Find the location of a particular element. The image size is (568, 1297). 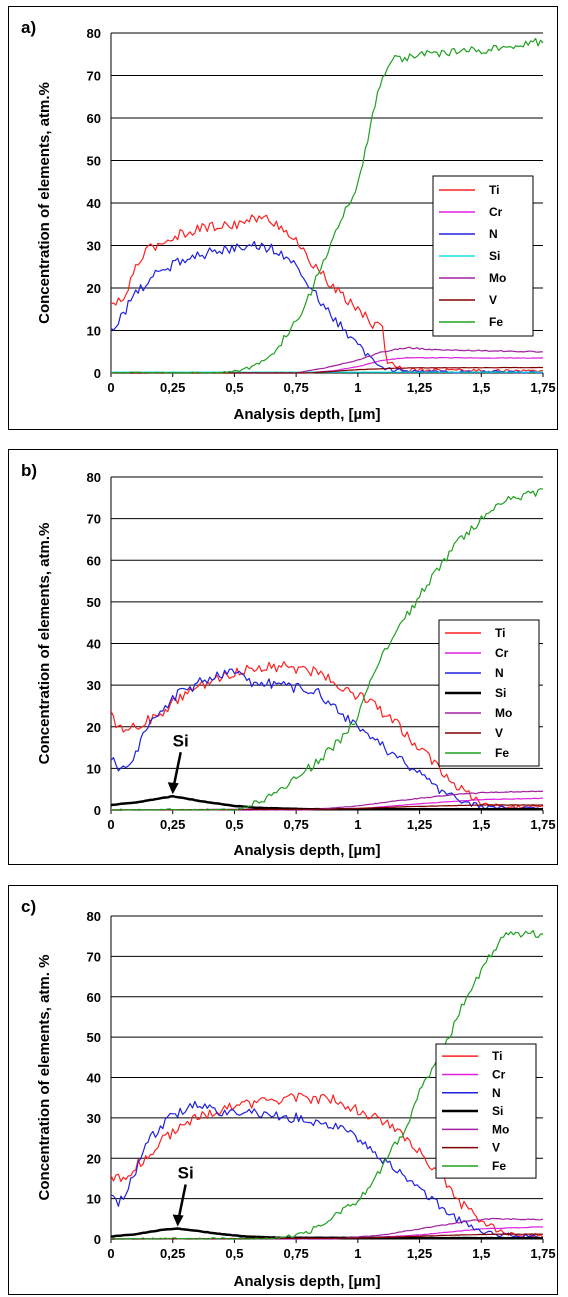

y-axis-title: Concentration of elements, atm. % is located at coordinates (44, 1078).